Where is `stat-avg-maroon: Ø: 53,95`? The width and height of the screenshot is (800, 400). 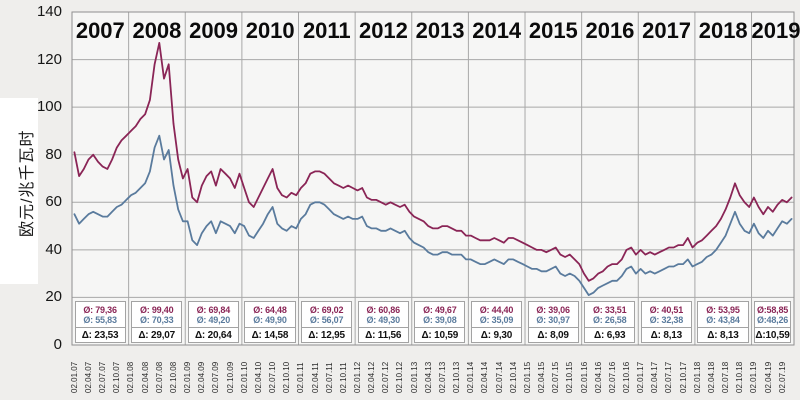
stat-avg-maroon: Ø: 53,95 is located at coordinates (723, 310).